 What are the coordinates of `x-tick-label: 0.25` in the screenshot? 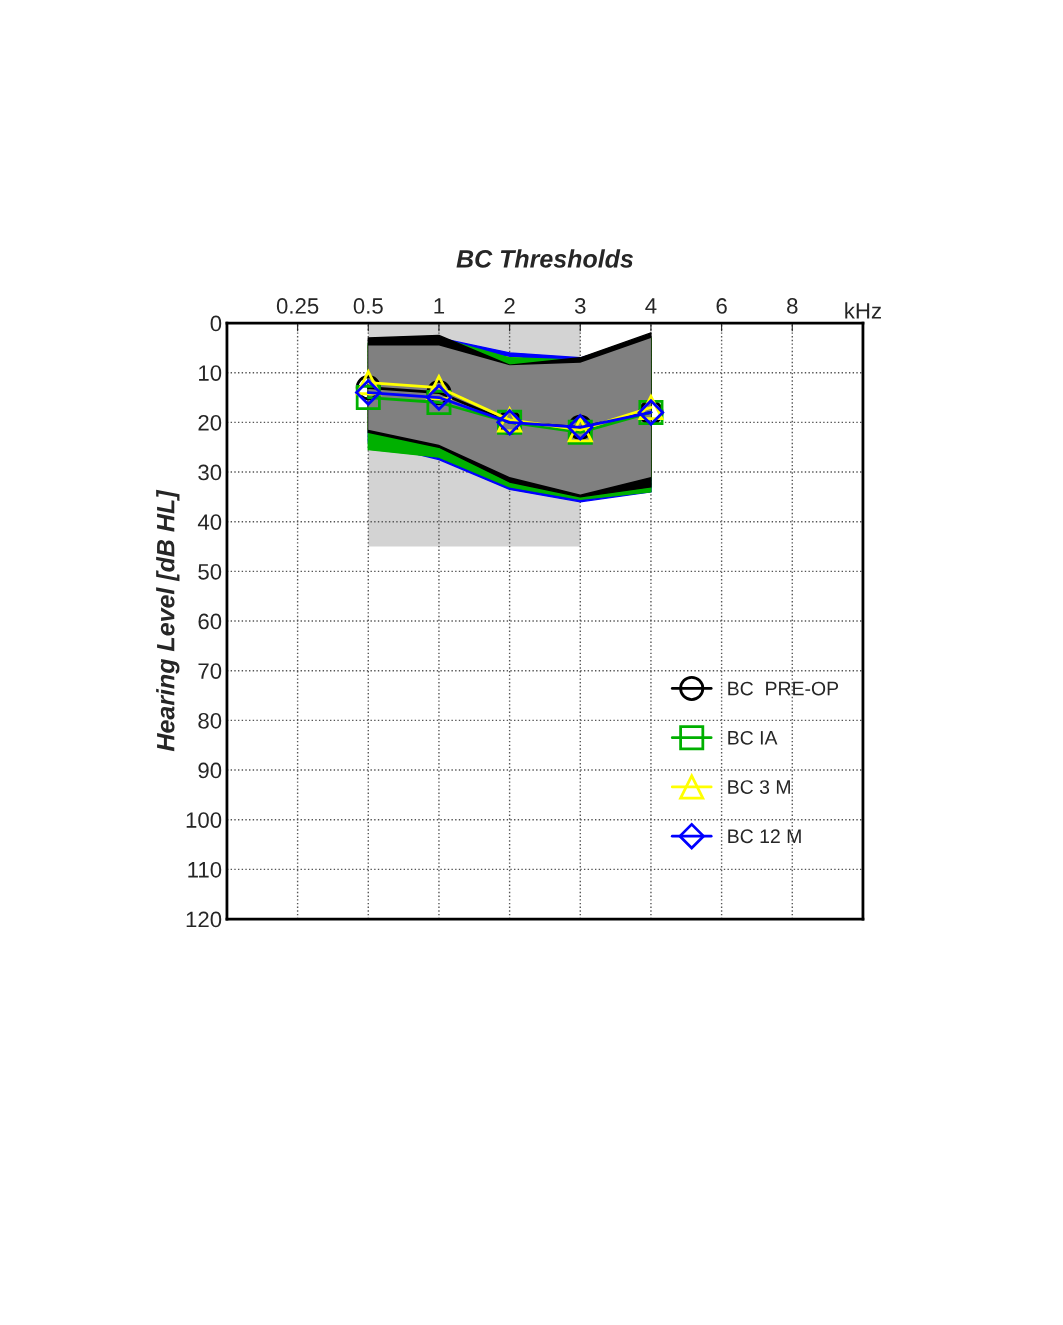 It's located at (297, 306).